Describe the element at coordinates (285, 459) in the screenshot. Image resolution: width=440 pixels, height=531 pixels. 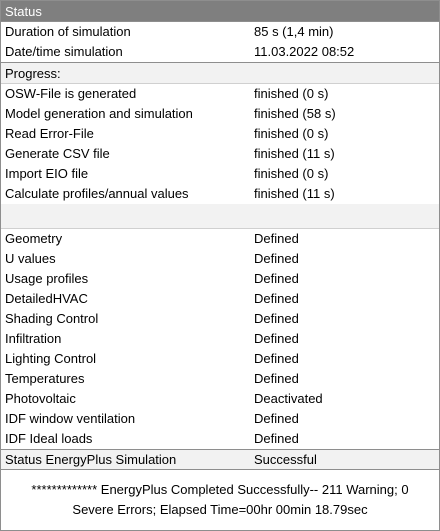
I see `energyplus-status-value: Successful` at that location.